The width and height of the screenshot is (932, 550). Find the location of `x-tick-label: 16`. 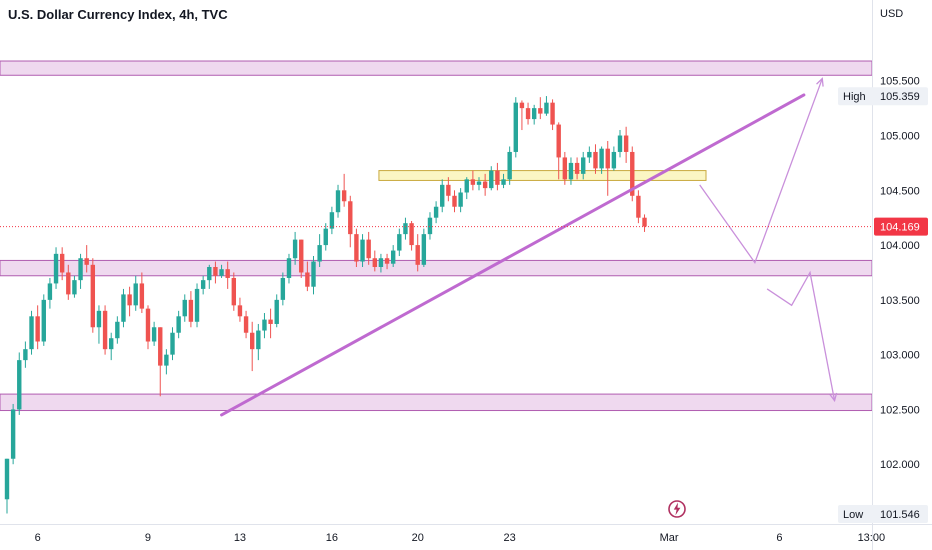

x-tick-label: 16 is located at coordinates (332, 538).